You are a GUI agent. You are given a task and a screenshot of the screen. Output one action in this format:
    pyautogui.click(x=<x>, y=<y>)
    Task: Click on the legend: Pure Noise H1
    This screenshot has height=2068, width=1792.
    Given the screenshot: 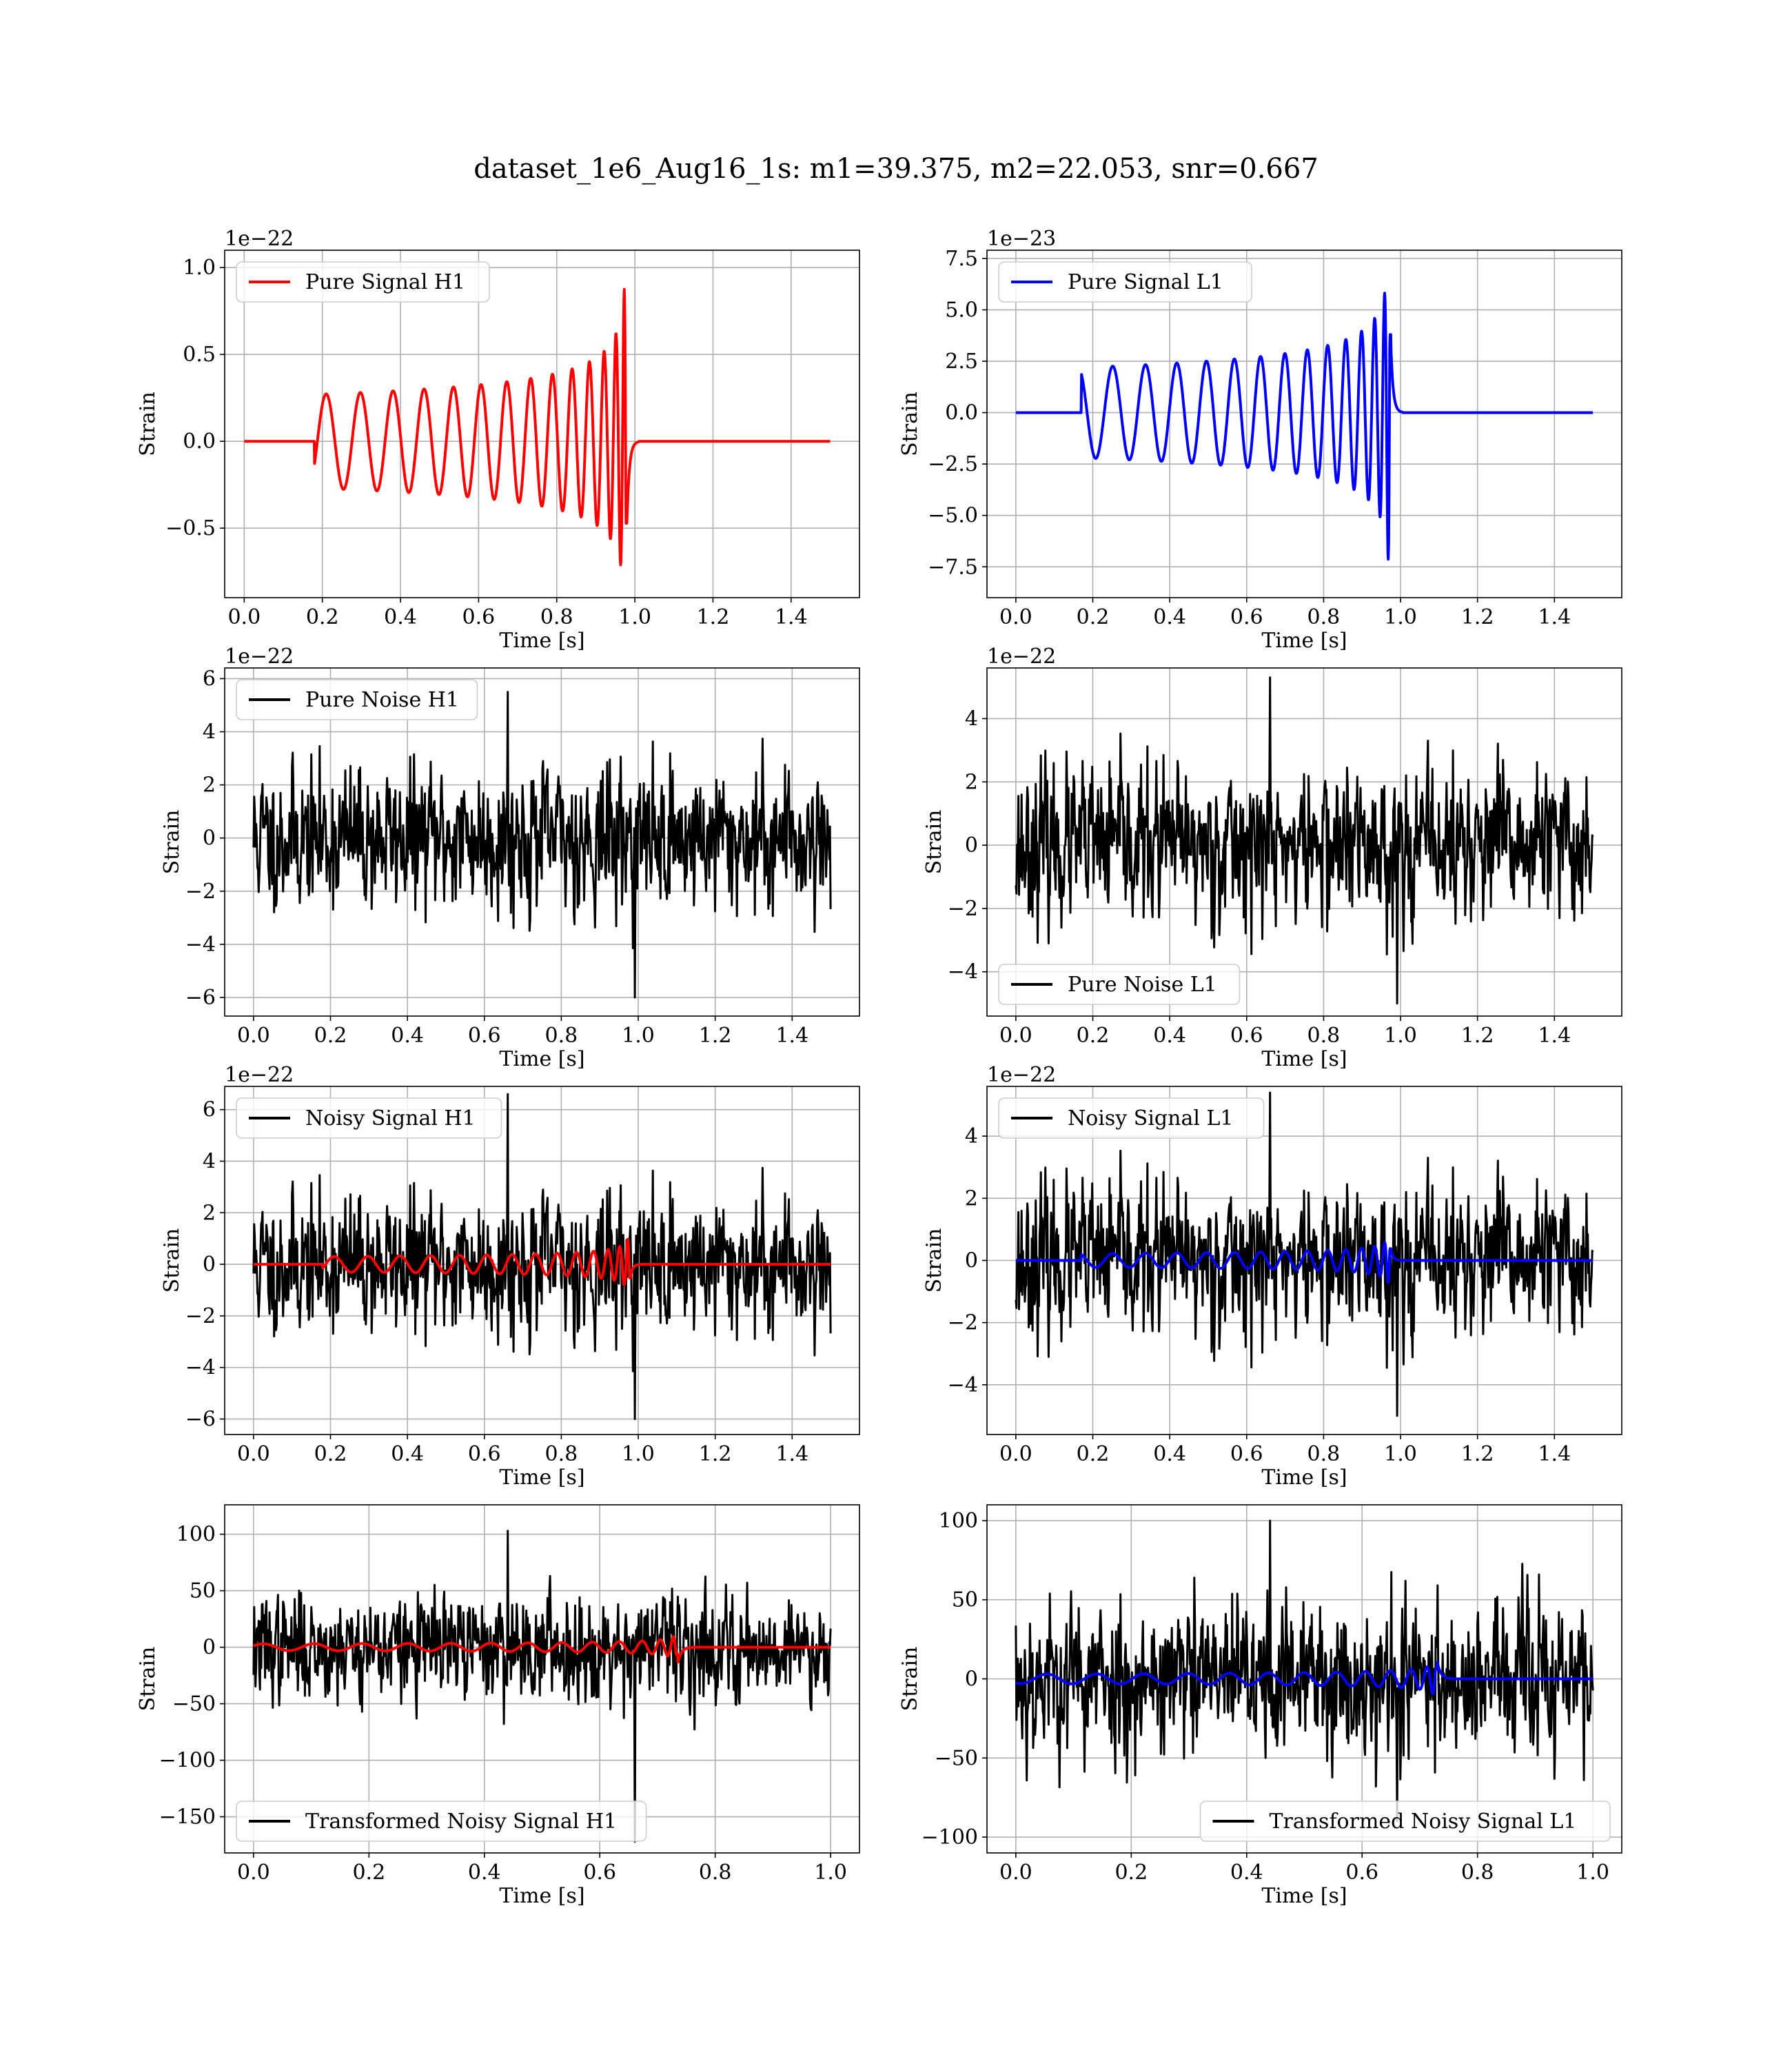 What is the action you would take?
    pyautogui.click(x=357, y=699)
    